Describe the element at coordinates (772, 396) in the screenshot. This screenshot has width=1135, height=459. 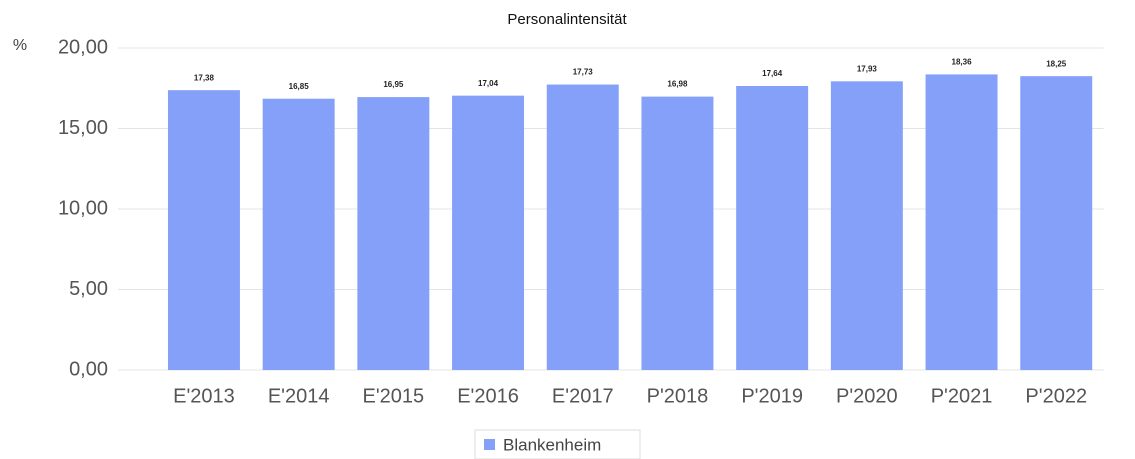
I see `x-tick-label: P'2019` at that location.